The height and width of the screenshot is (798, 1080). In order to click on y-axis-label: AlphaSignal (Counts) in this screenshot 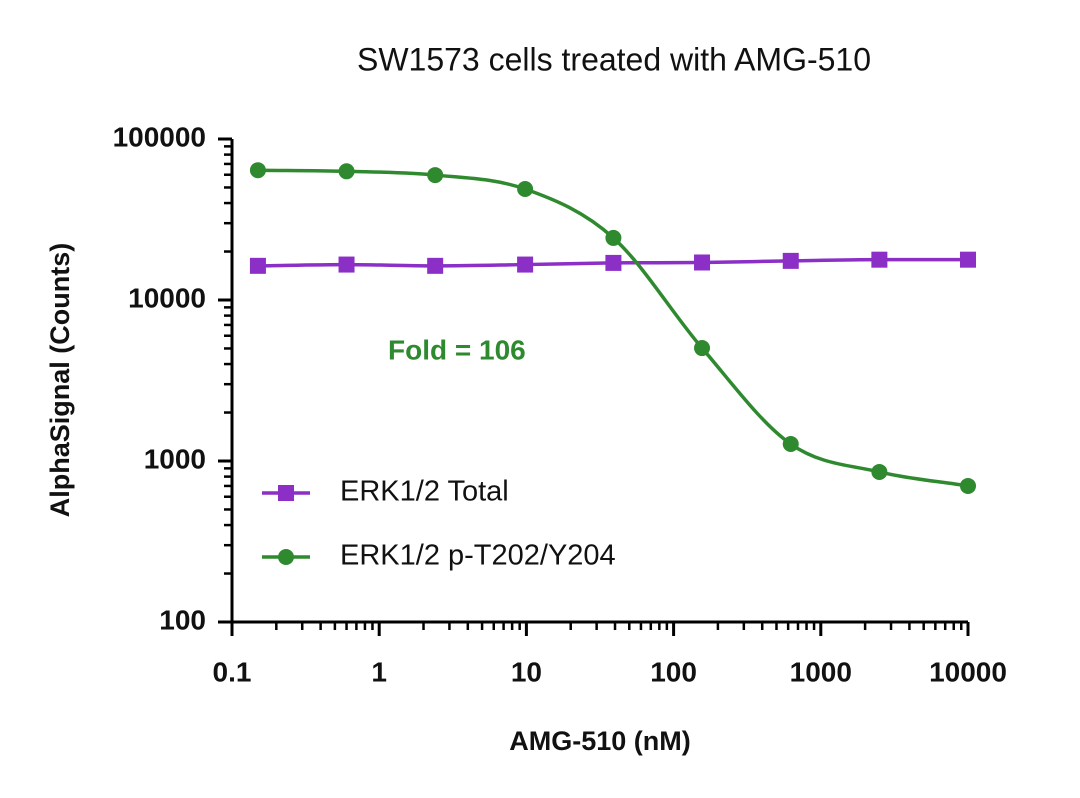, I will do `click(60, 380)`.